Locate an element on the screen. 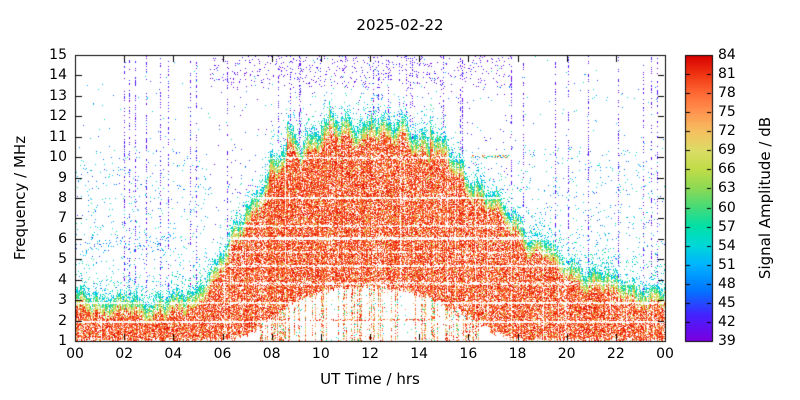 The width and height of the screenshot is (800, 400). colorbar-tick-label: 57 is located at coordinates (727, 226).